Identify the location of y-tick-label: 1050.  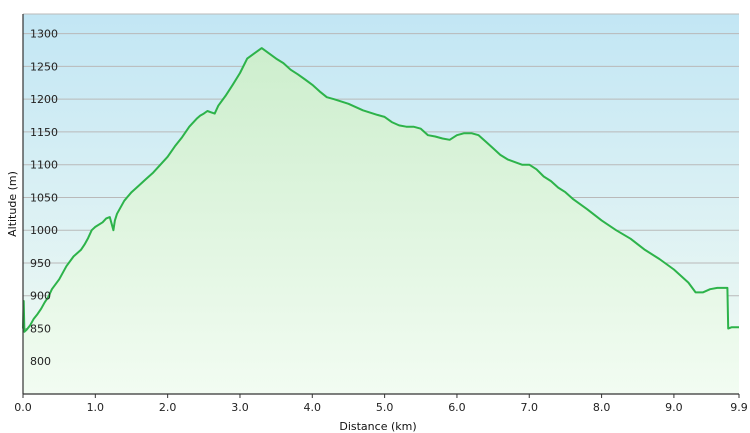
(44, 197).